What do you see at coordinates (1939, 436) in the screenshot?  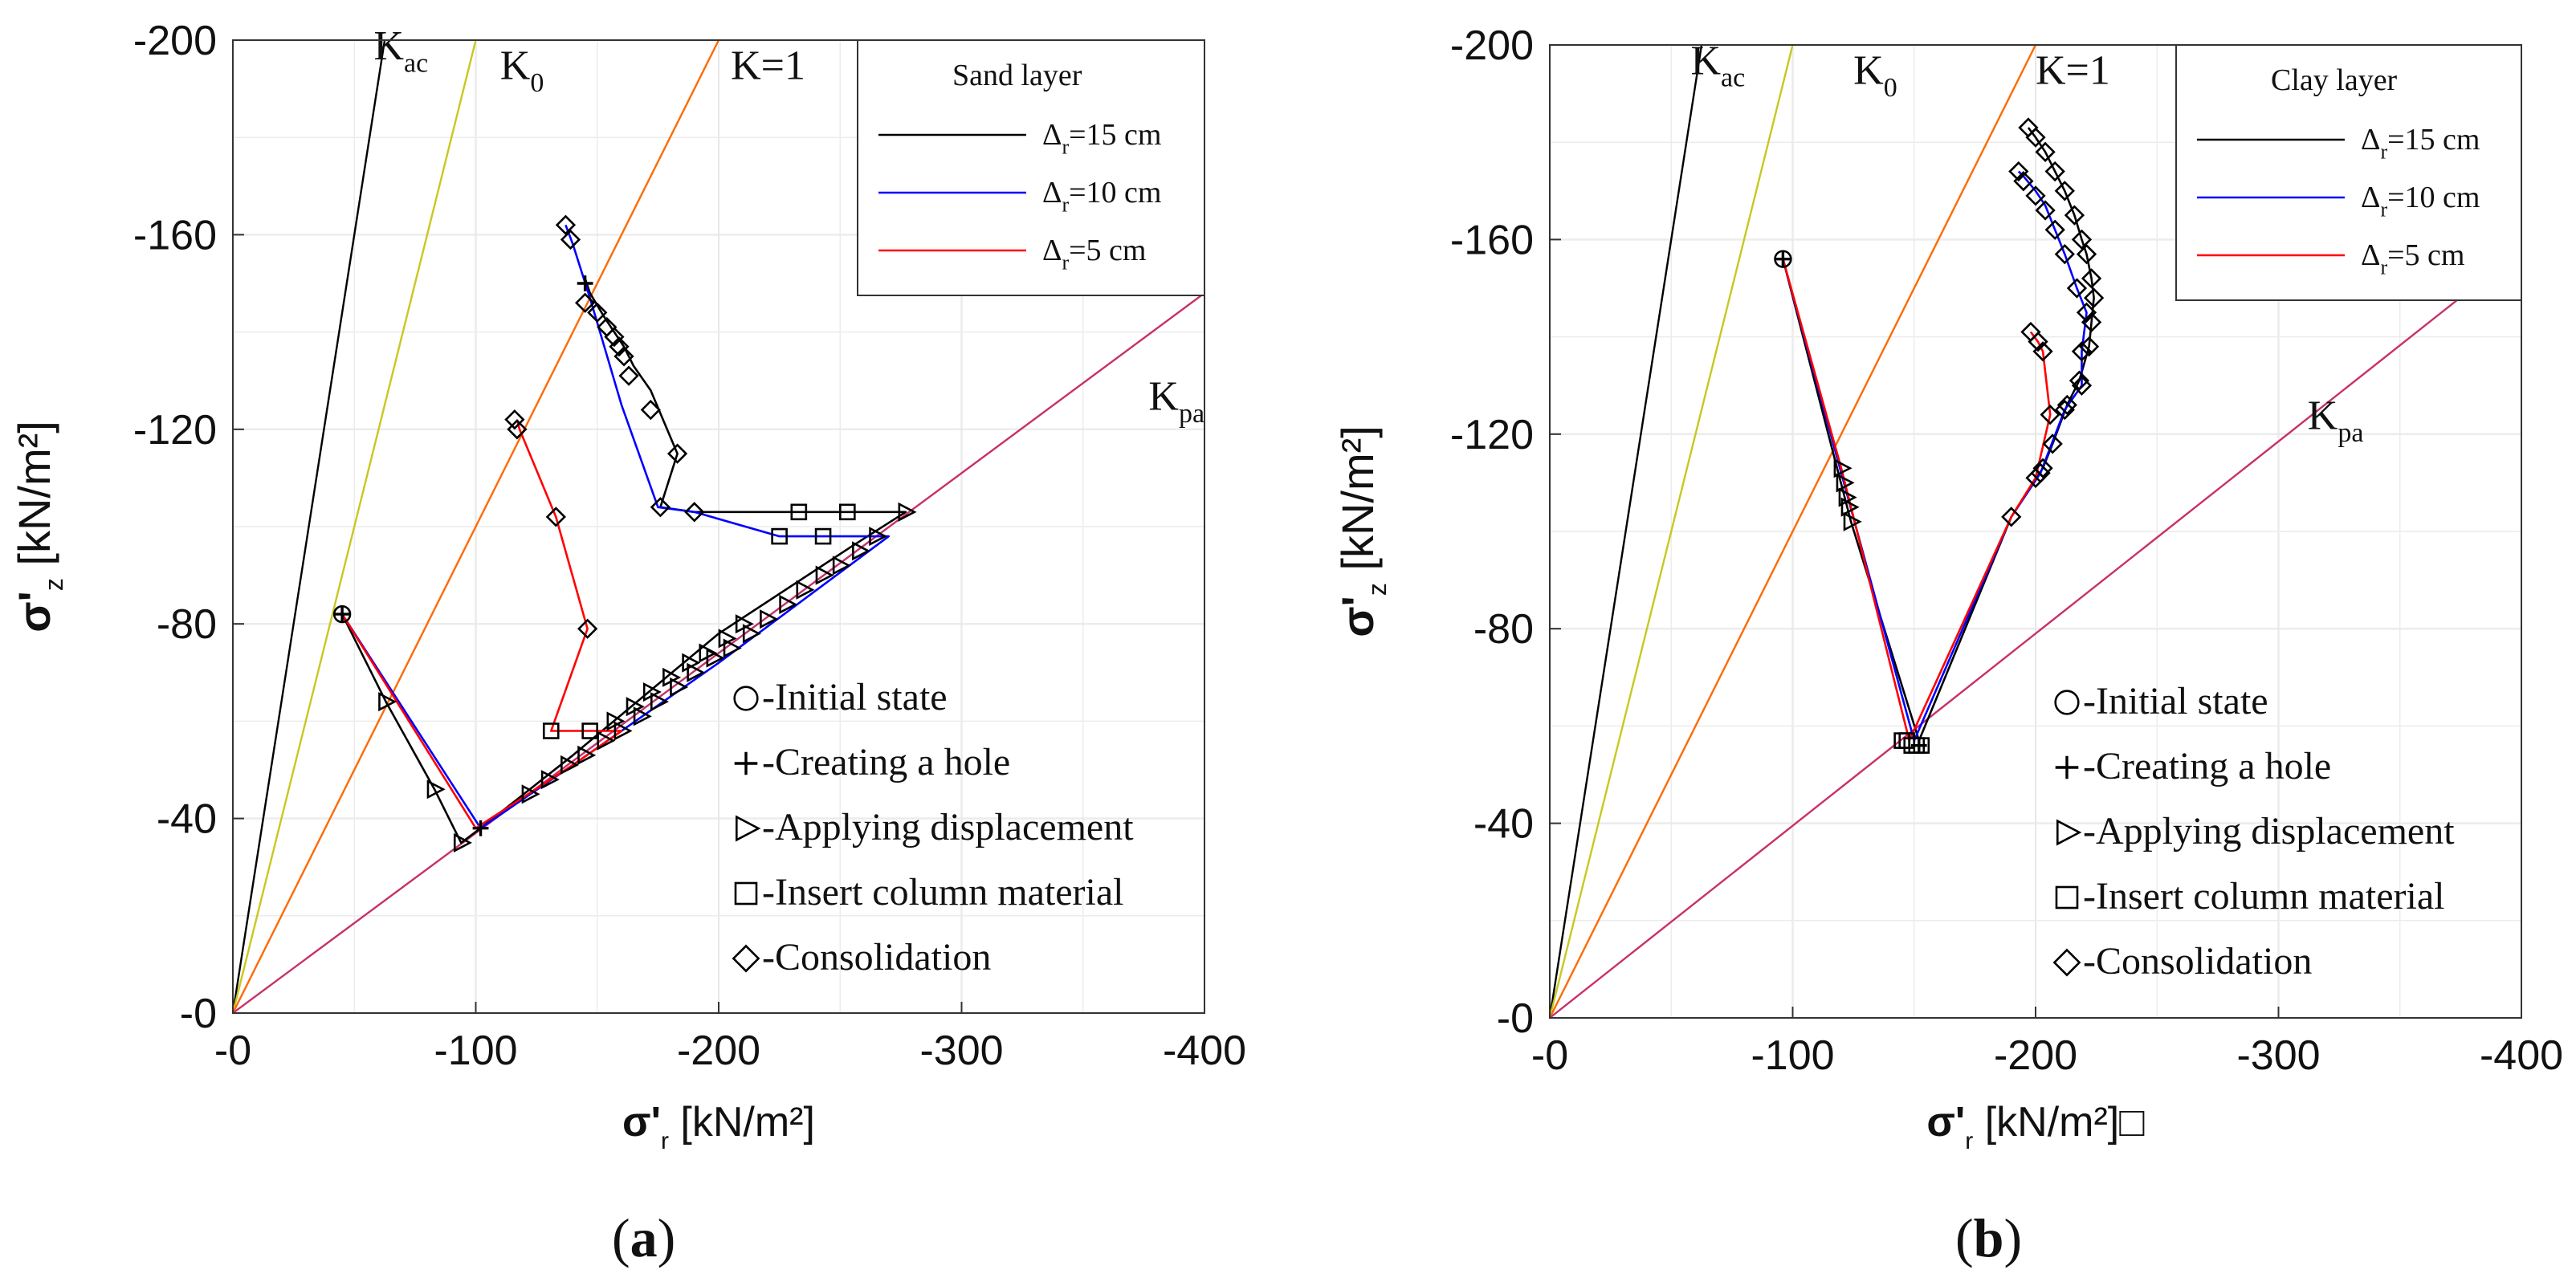 I see `markers` at bounding box center [1939, 436].